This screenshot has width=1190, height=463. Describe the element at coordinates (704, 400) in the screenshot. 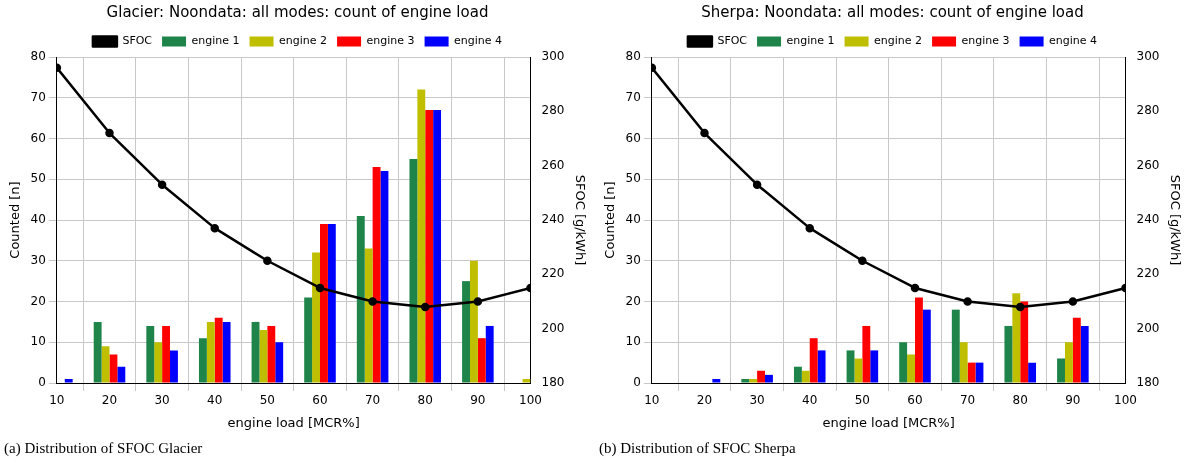

I see `x-tick-label: 20` at that location.